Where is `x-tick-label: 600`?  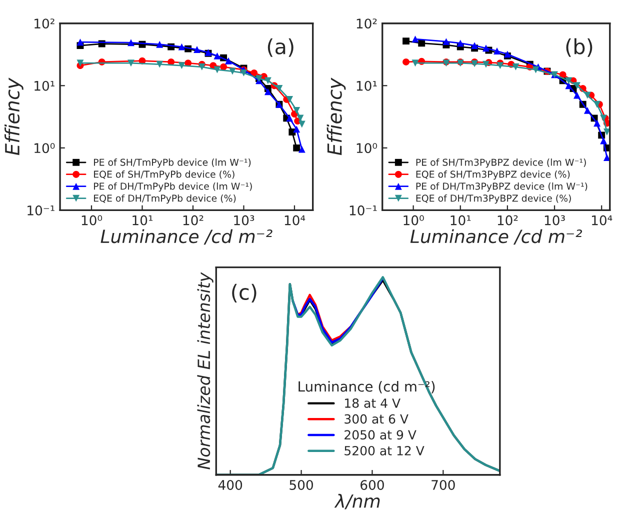 x-tick-label: 600 is located at coordinates (372, 485).